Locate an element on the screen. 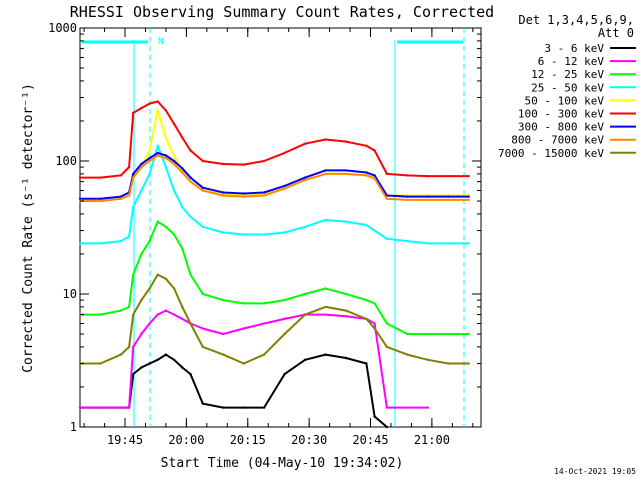 The width and height of the screenshot is (640, 480). y-tick-label: 1 is located at coordinates (73, 427).